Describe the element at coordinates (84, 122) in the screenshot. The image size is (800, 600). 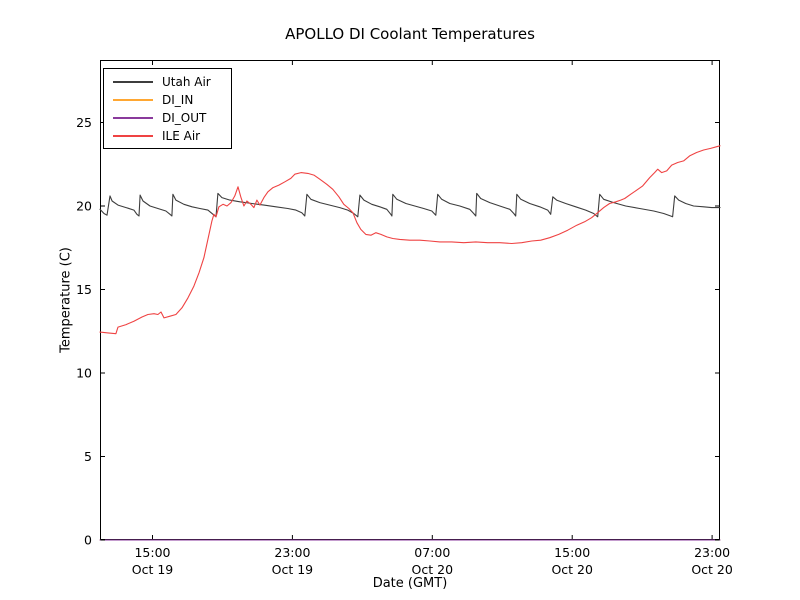
I see `y-tick-label: 25` at that location.